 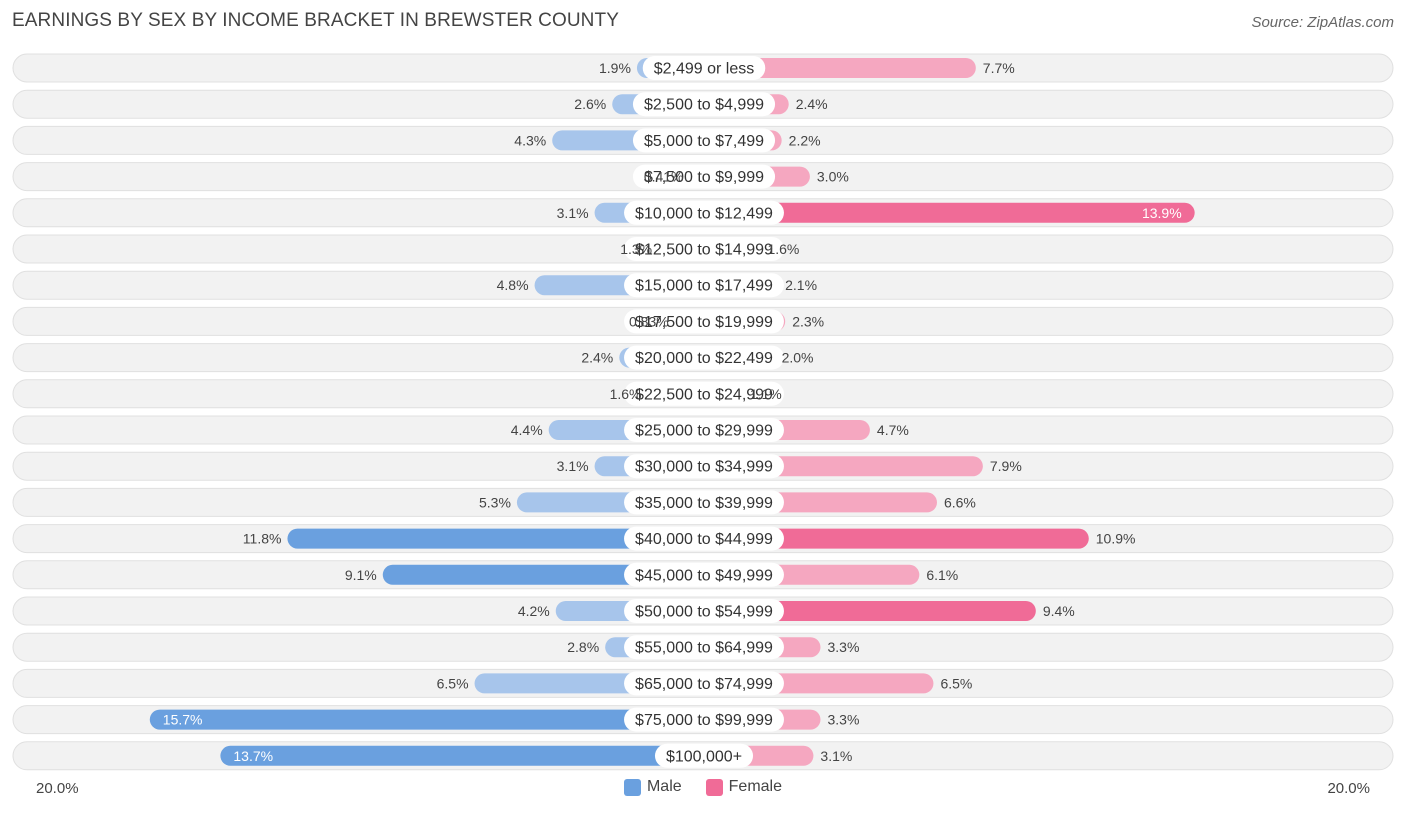 I want to click on category-label: $35,000 to $39,999, so click(x=704, y=503).